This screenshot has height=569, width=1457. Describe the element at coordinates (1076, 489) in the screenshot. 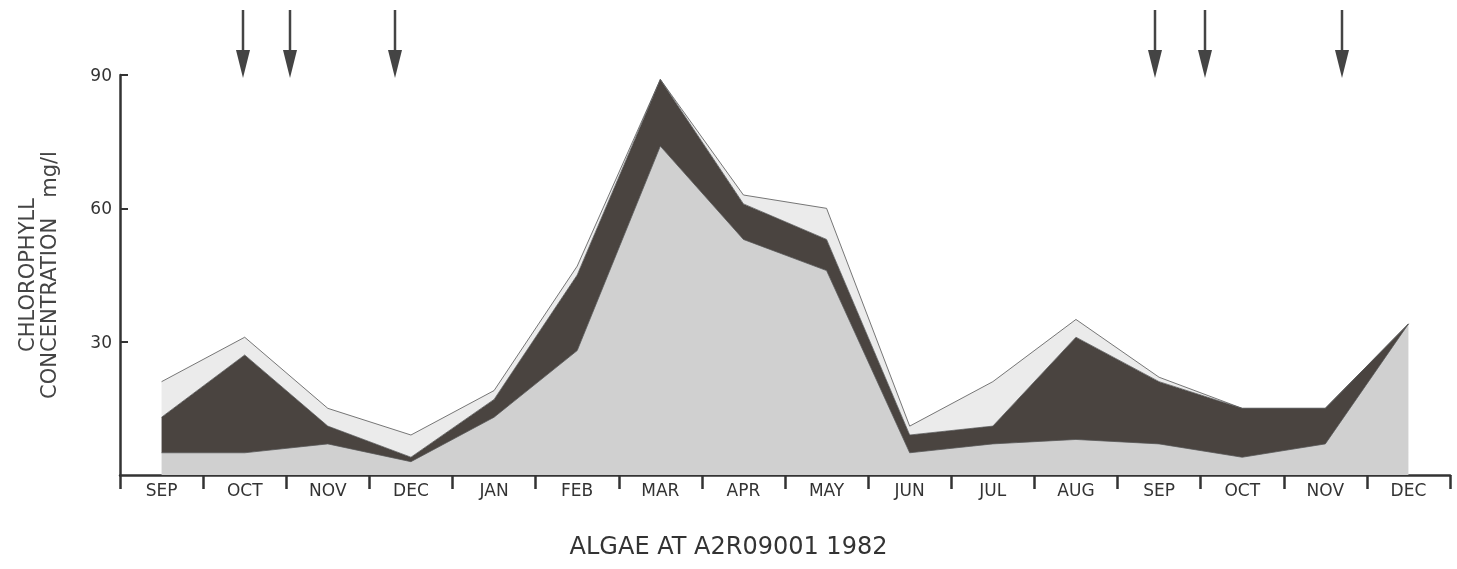

I see `x-tick-label: AUG` at that location.